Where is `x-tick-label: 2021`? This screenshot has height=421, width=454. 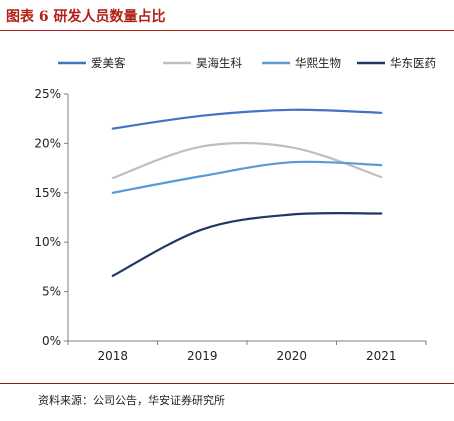 x-tick-label: 2021 is located at coordinates (381, 356).